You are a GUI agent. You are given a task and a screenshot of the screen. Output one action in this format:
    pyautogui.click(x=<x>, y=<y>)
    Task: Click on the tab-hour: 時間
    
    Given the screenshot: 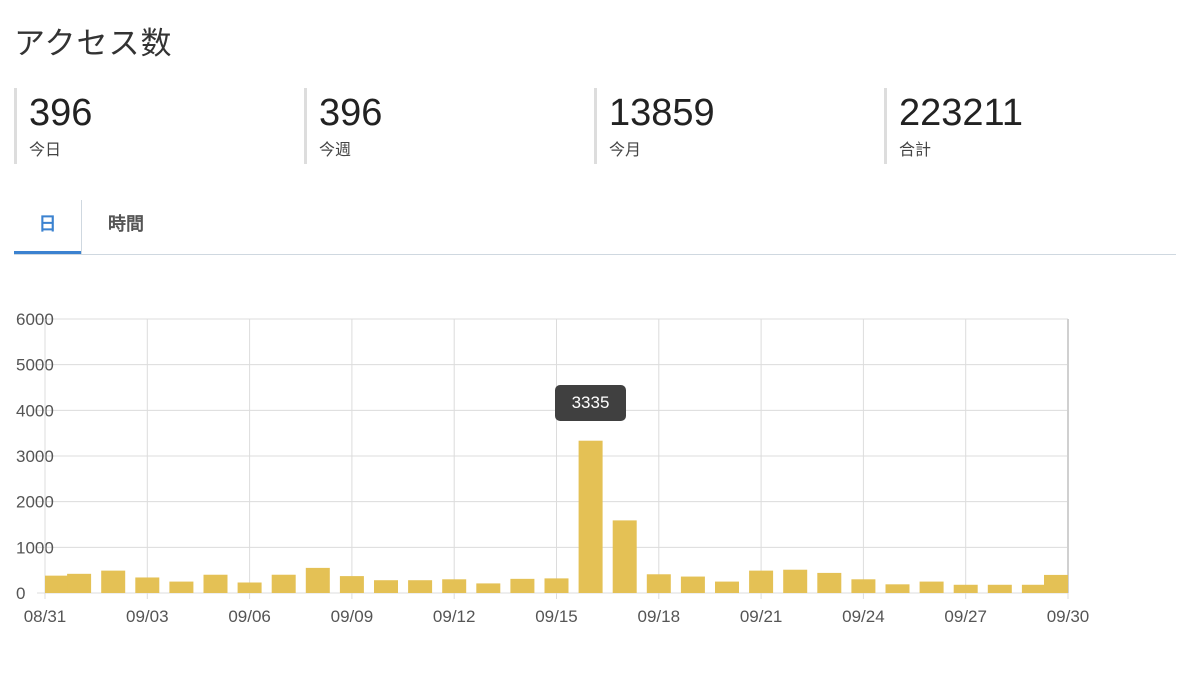 What is the action you would take?
    pyautogui.click(x=126, y=224)
    